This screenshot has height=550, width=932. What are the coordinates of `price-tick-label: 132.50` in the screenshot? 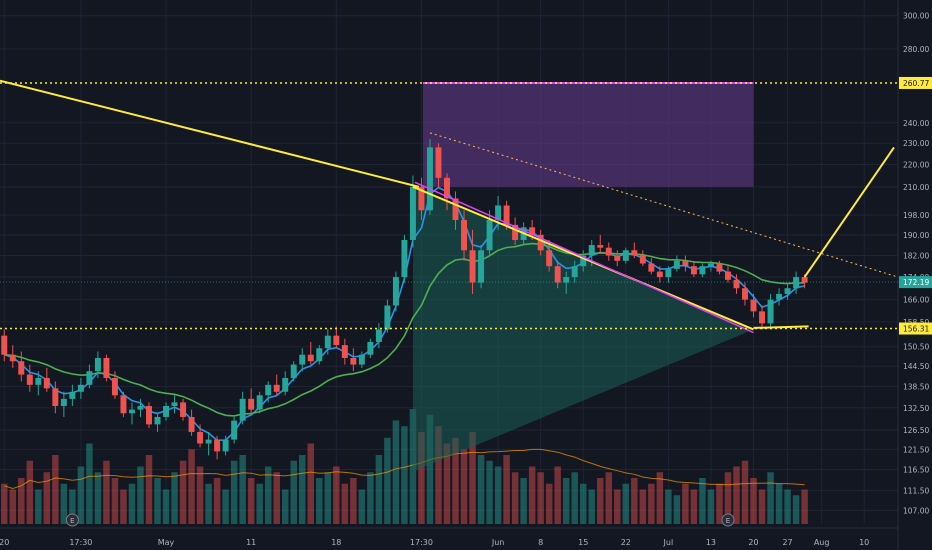 It's located at (916, 408).